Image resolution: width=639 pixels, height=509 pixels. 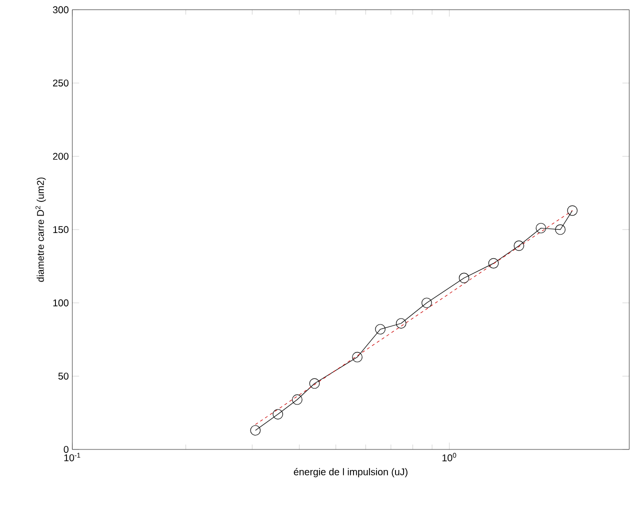 I want to click on y-tick-label: 200, so click(x=60, y=156).